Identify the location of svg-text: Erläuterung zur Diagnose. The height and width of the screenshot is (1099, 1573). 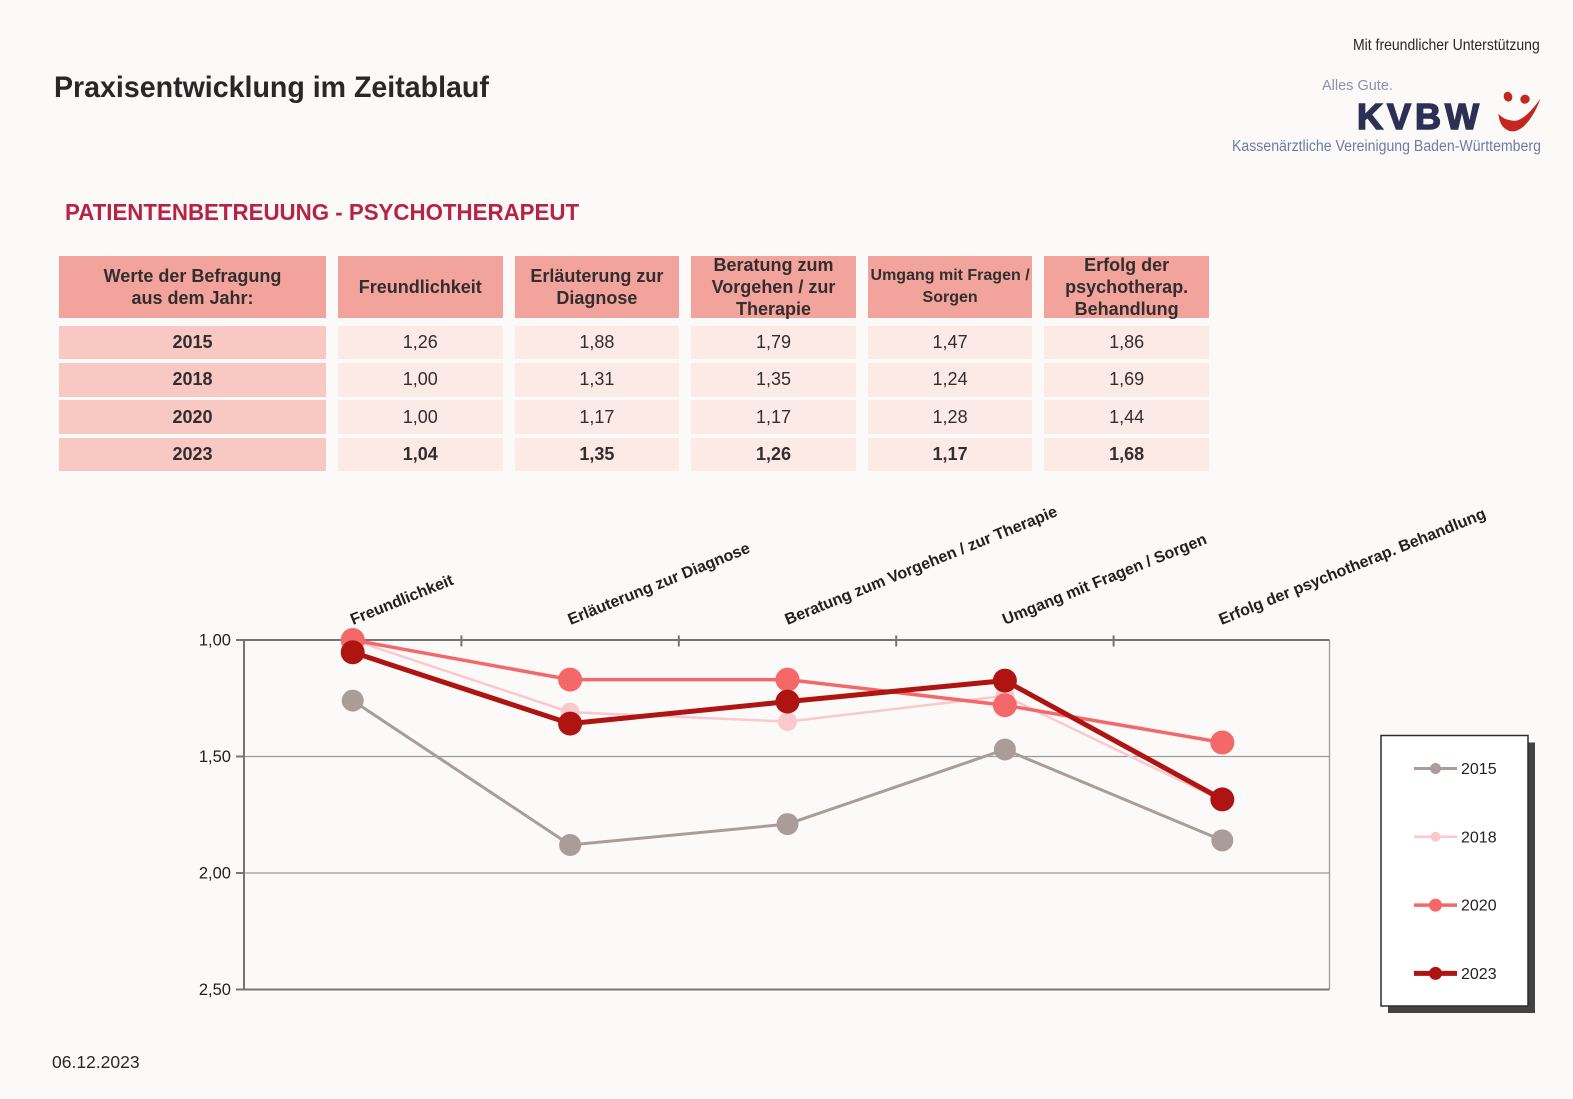
(659, 584).